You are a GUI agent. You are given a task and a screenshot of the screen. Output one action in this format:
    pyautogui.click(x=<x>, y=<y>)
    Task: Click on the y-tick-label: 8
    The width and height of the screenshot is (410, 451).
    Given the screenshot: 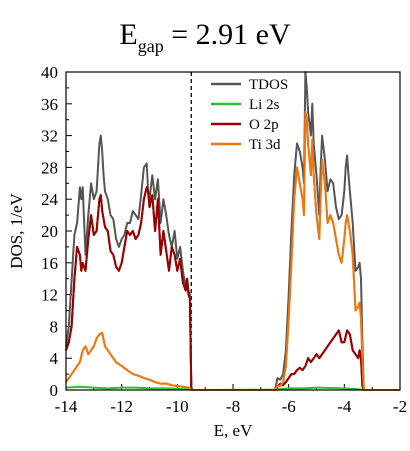 What is the action you would take?
    pyautogui.click(x=54, y=326)
    